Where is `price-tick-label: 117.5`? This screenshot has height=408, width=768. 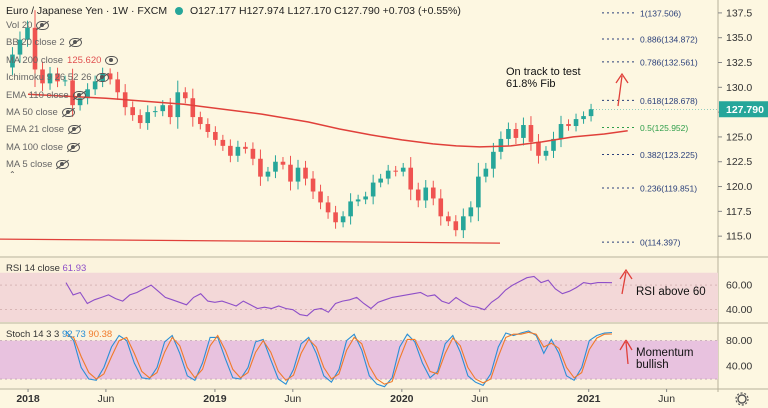 price-tick-label: 117.5 is located at coordinates (739, 212).